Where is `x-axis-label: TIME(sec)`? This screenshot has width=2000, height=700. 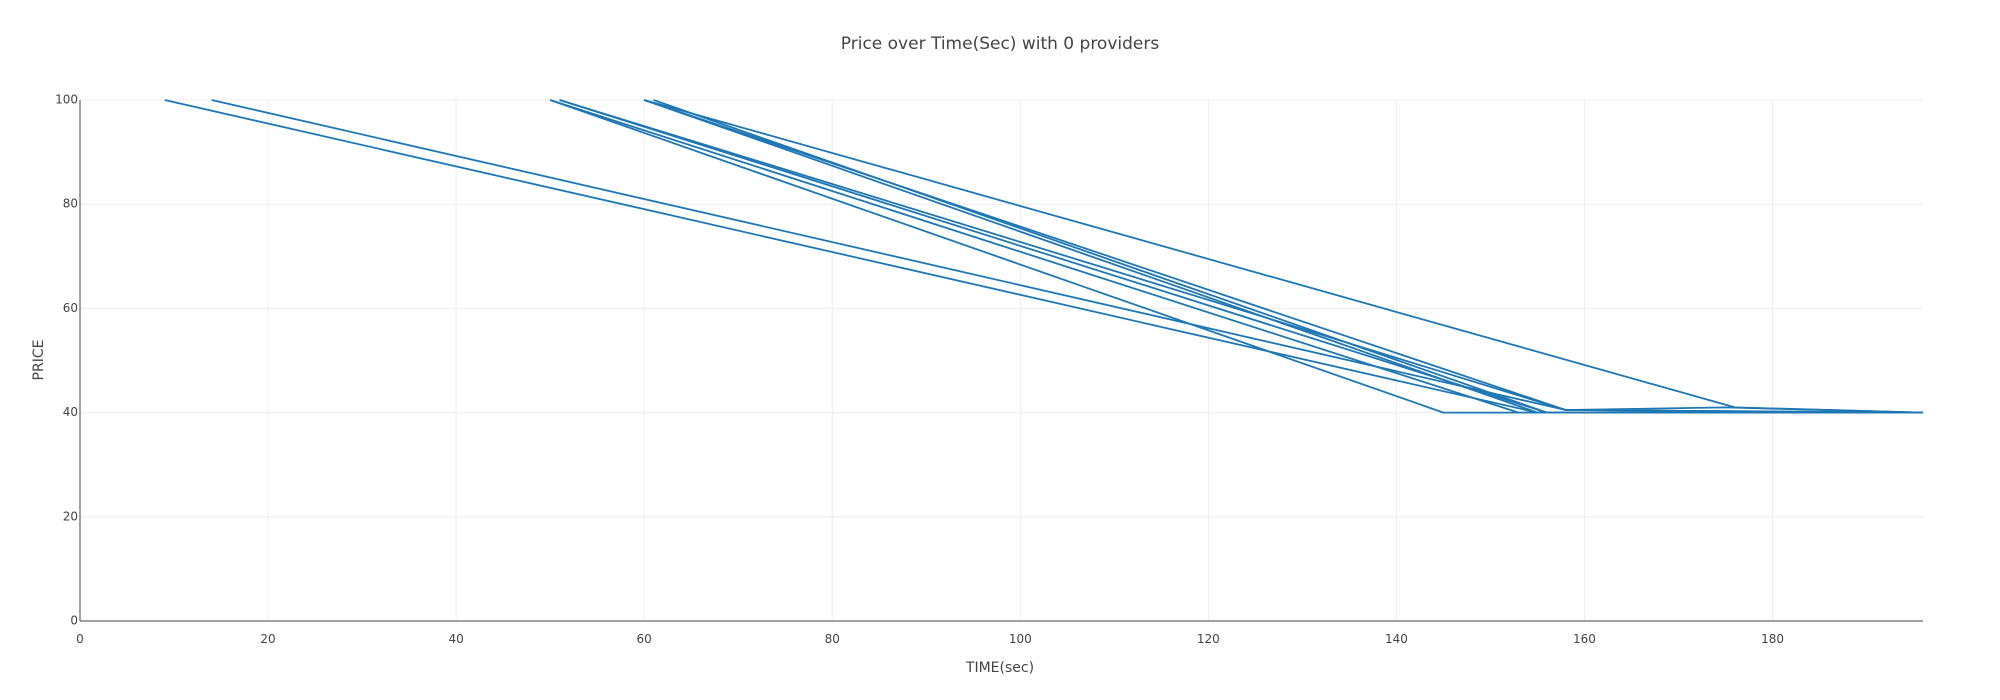 x-axis-label: TIME(sec) is located at coordinates (999, 668).